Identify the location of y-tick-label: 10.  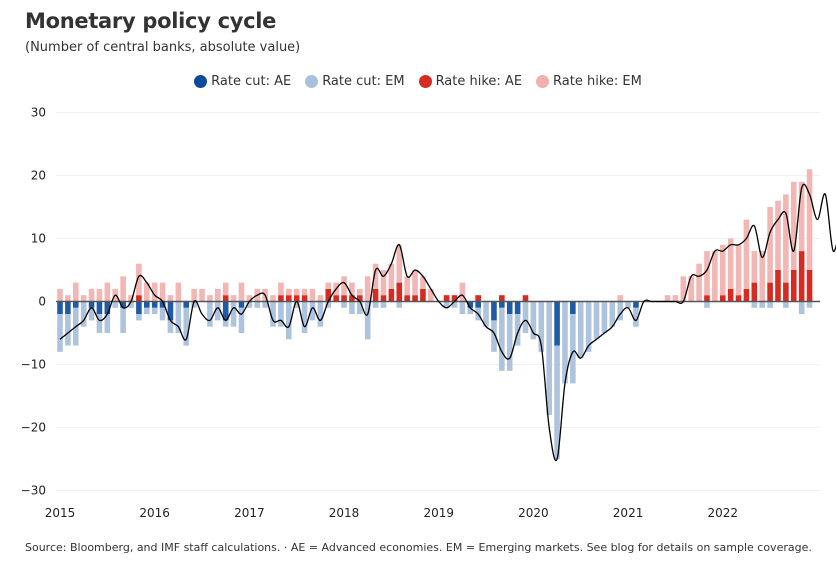
(38, 239).